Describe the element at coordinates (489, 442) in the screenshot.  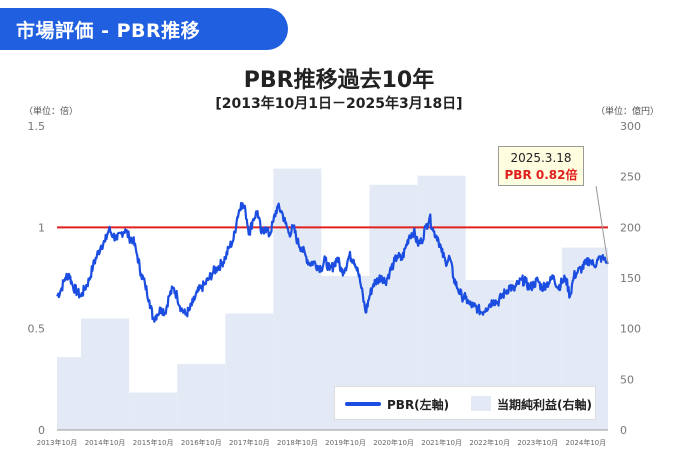
I see `x-tick-label-9: 2022年10月` at that location.